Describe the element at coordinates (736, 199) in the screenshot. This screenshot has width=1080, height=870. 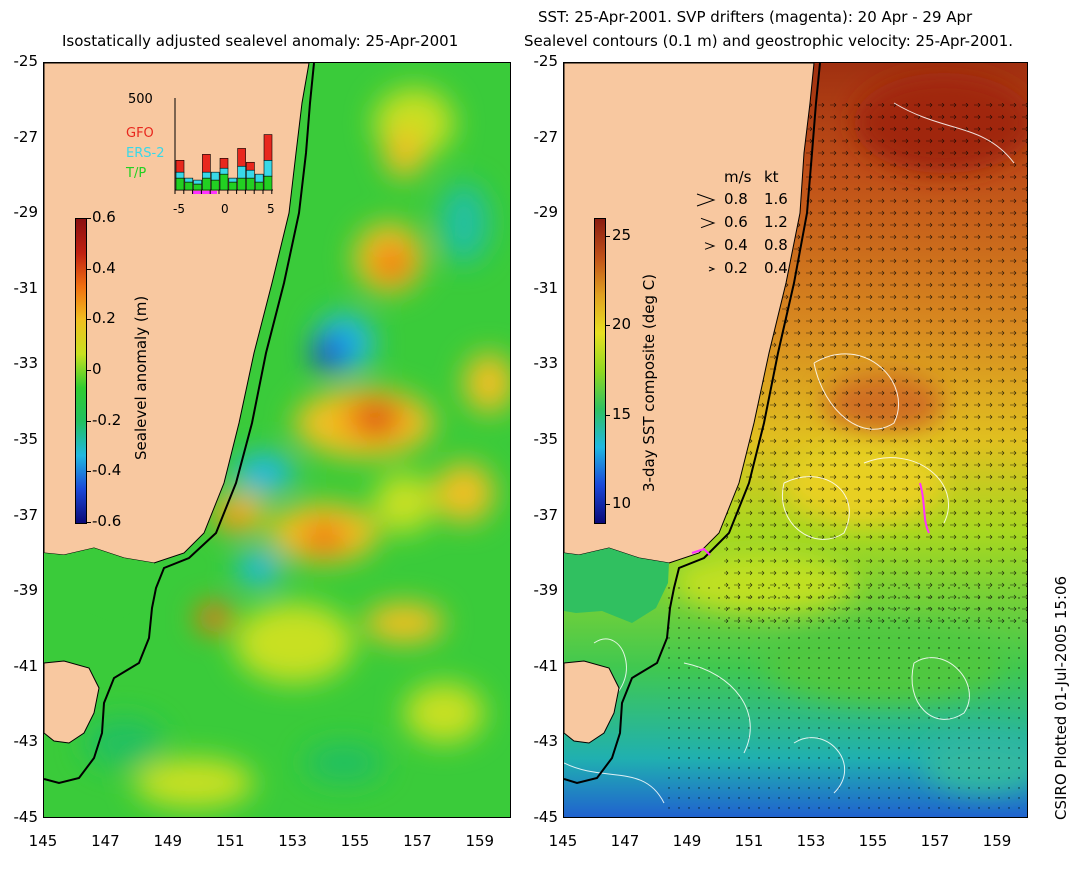
I see `velocity-legend-ms: 0.8` at that location.